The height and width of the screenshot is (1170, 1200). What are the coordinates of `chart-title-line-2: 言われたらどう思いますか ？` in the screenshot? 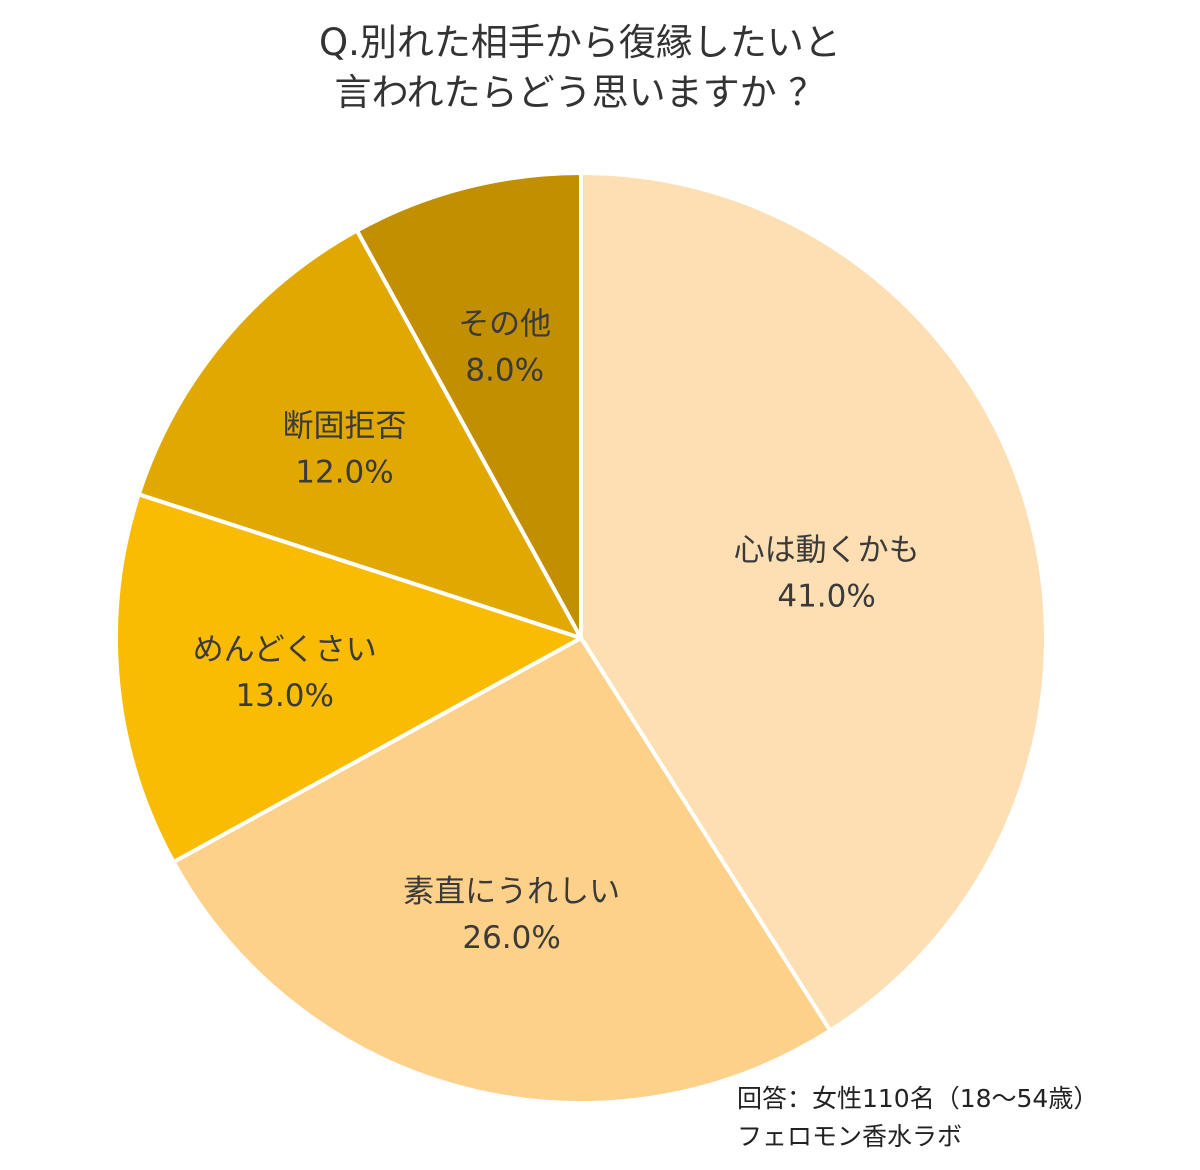 It's located at (580, 92).